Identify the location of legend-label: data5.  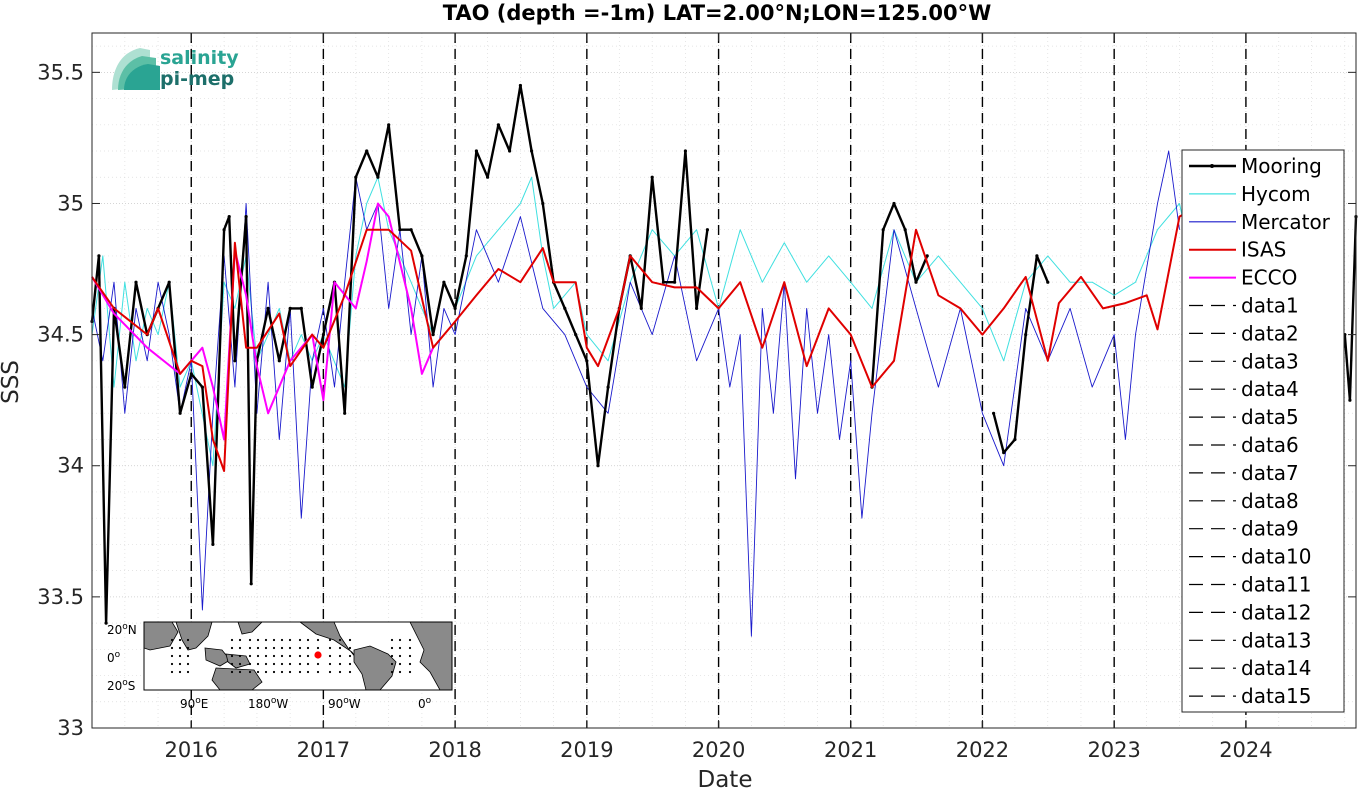
(1270, 417).